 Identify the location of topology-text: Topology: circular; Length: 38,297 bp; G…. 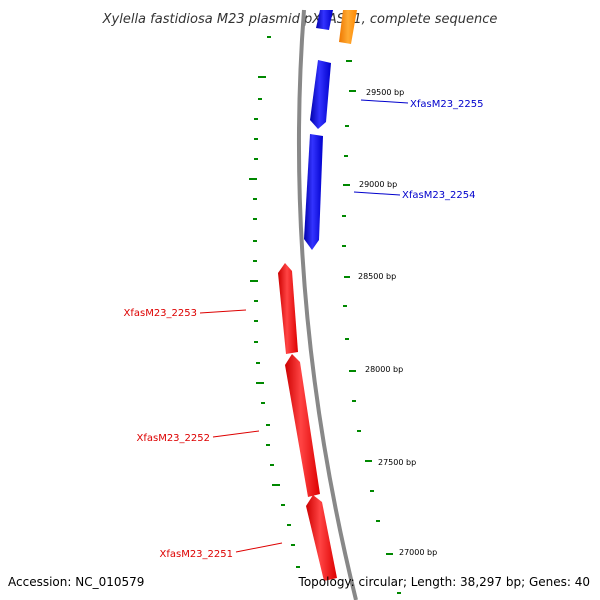
(444, 582).